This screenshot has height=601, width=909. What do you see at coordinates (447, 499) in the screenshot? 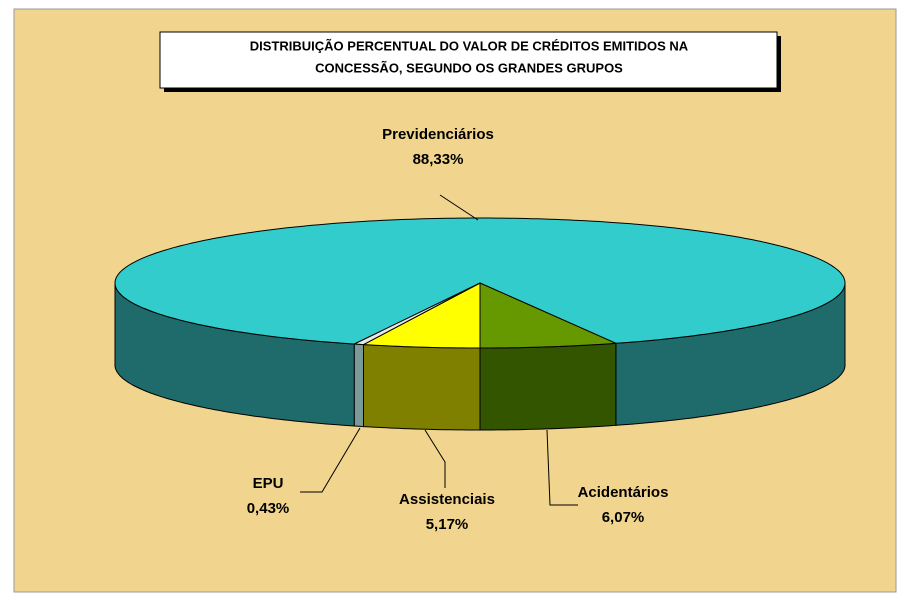
I see `slice-label: Assistenciais` at bounding box center [447, 499].